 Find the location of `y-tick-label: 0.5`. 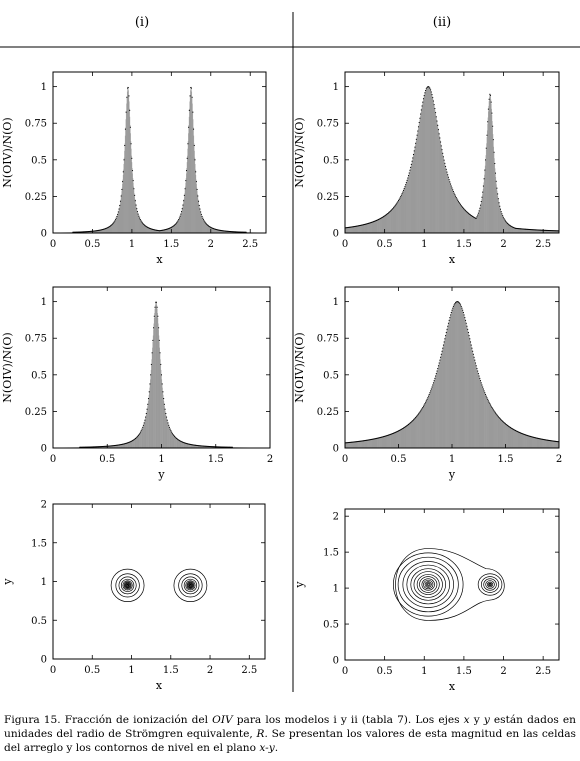

y-tick-label: 0.5 is located at coordinates (331, 160).